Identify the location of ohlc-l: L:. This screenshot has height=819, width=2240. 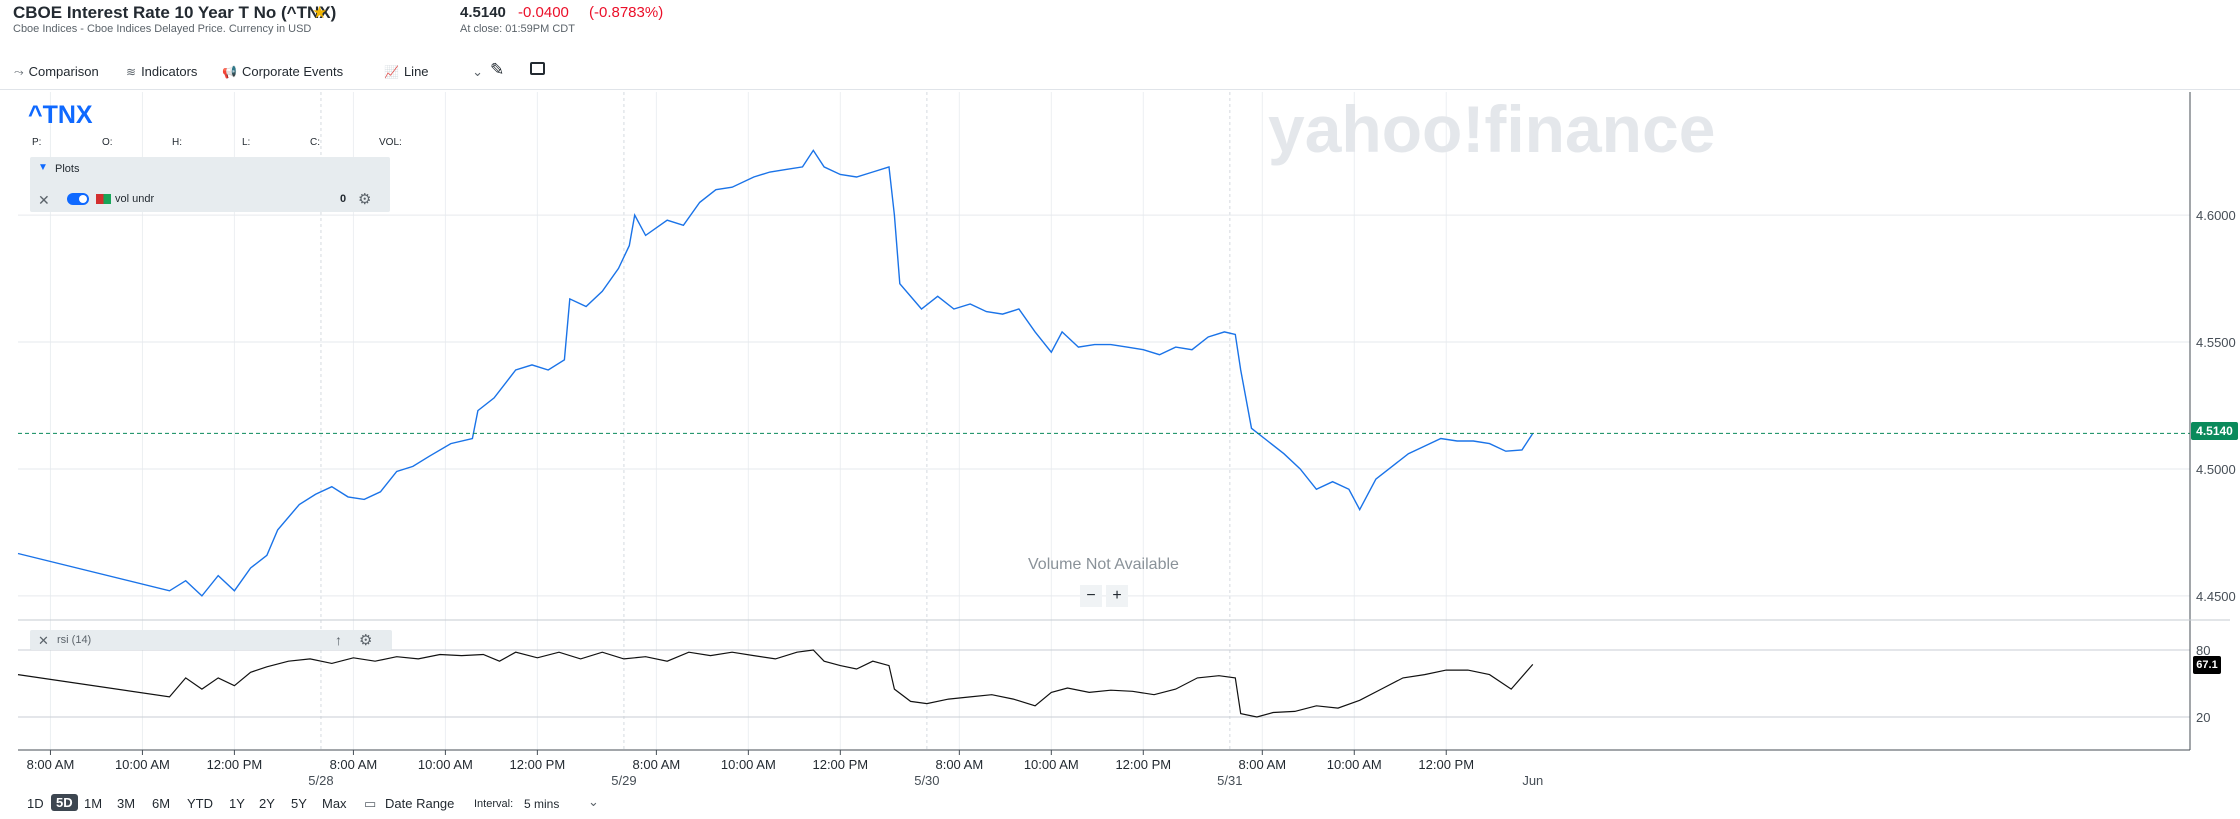
(246, 142).